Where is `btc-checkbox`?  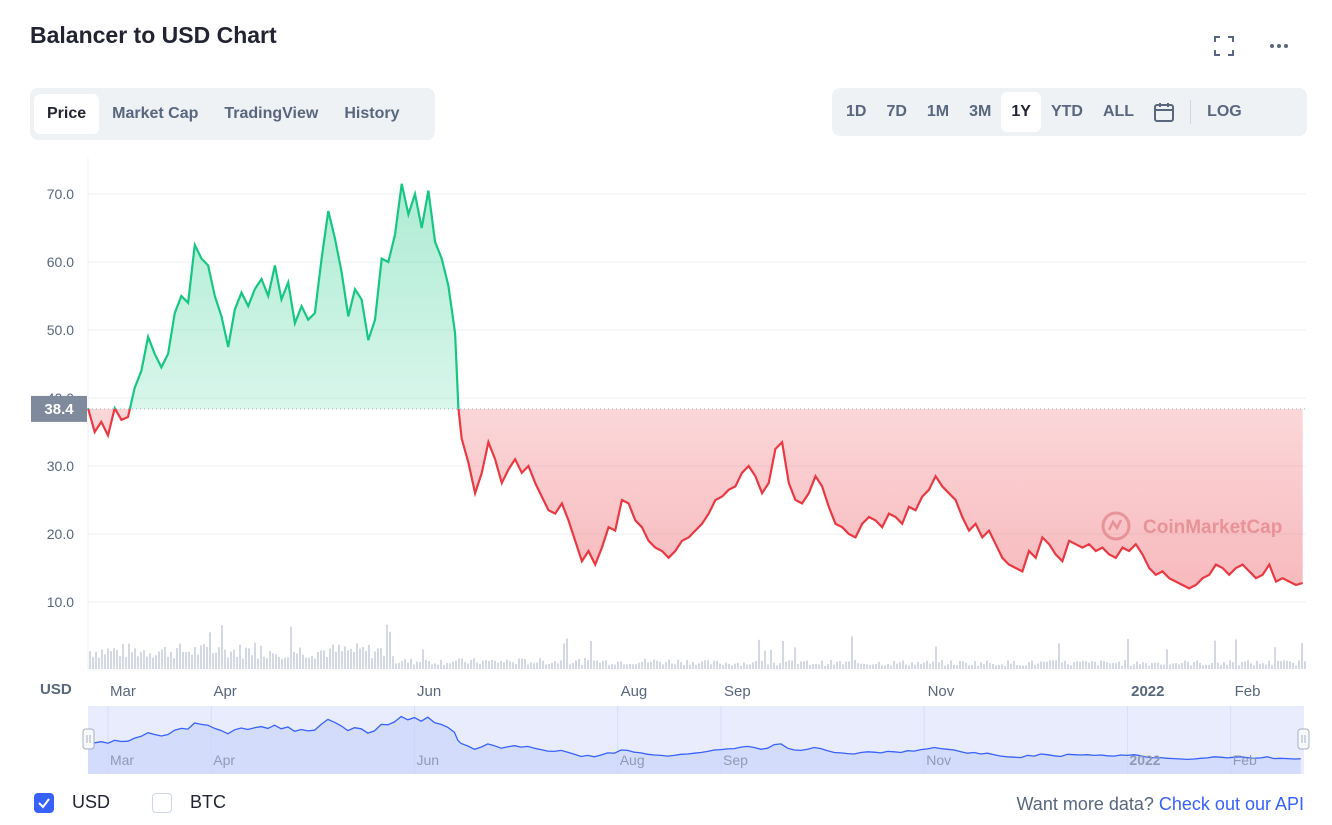
btc-checkbox is located at coordinates (162, 802).